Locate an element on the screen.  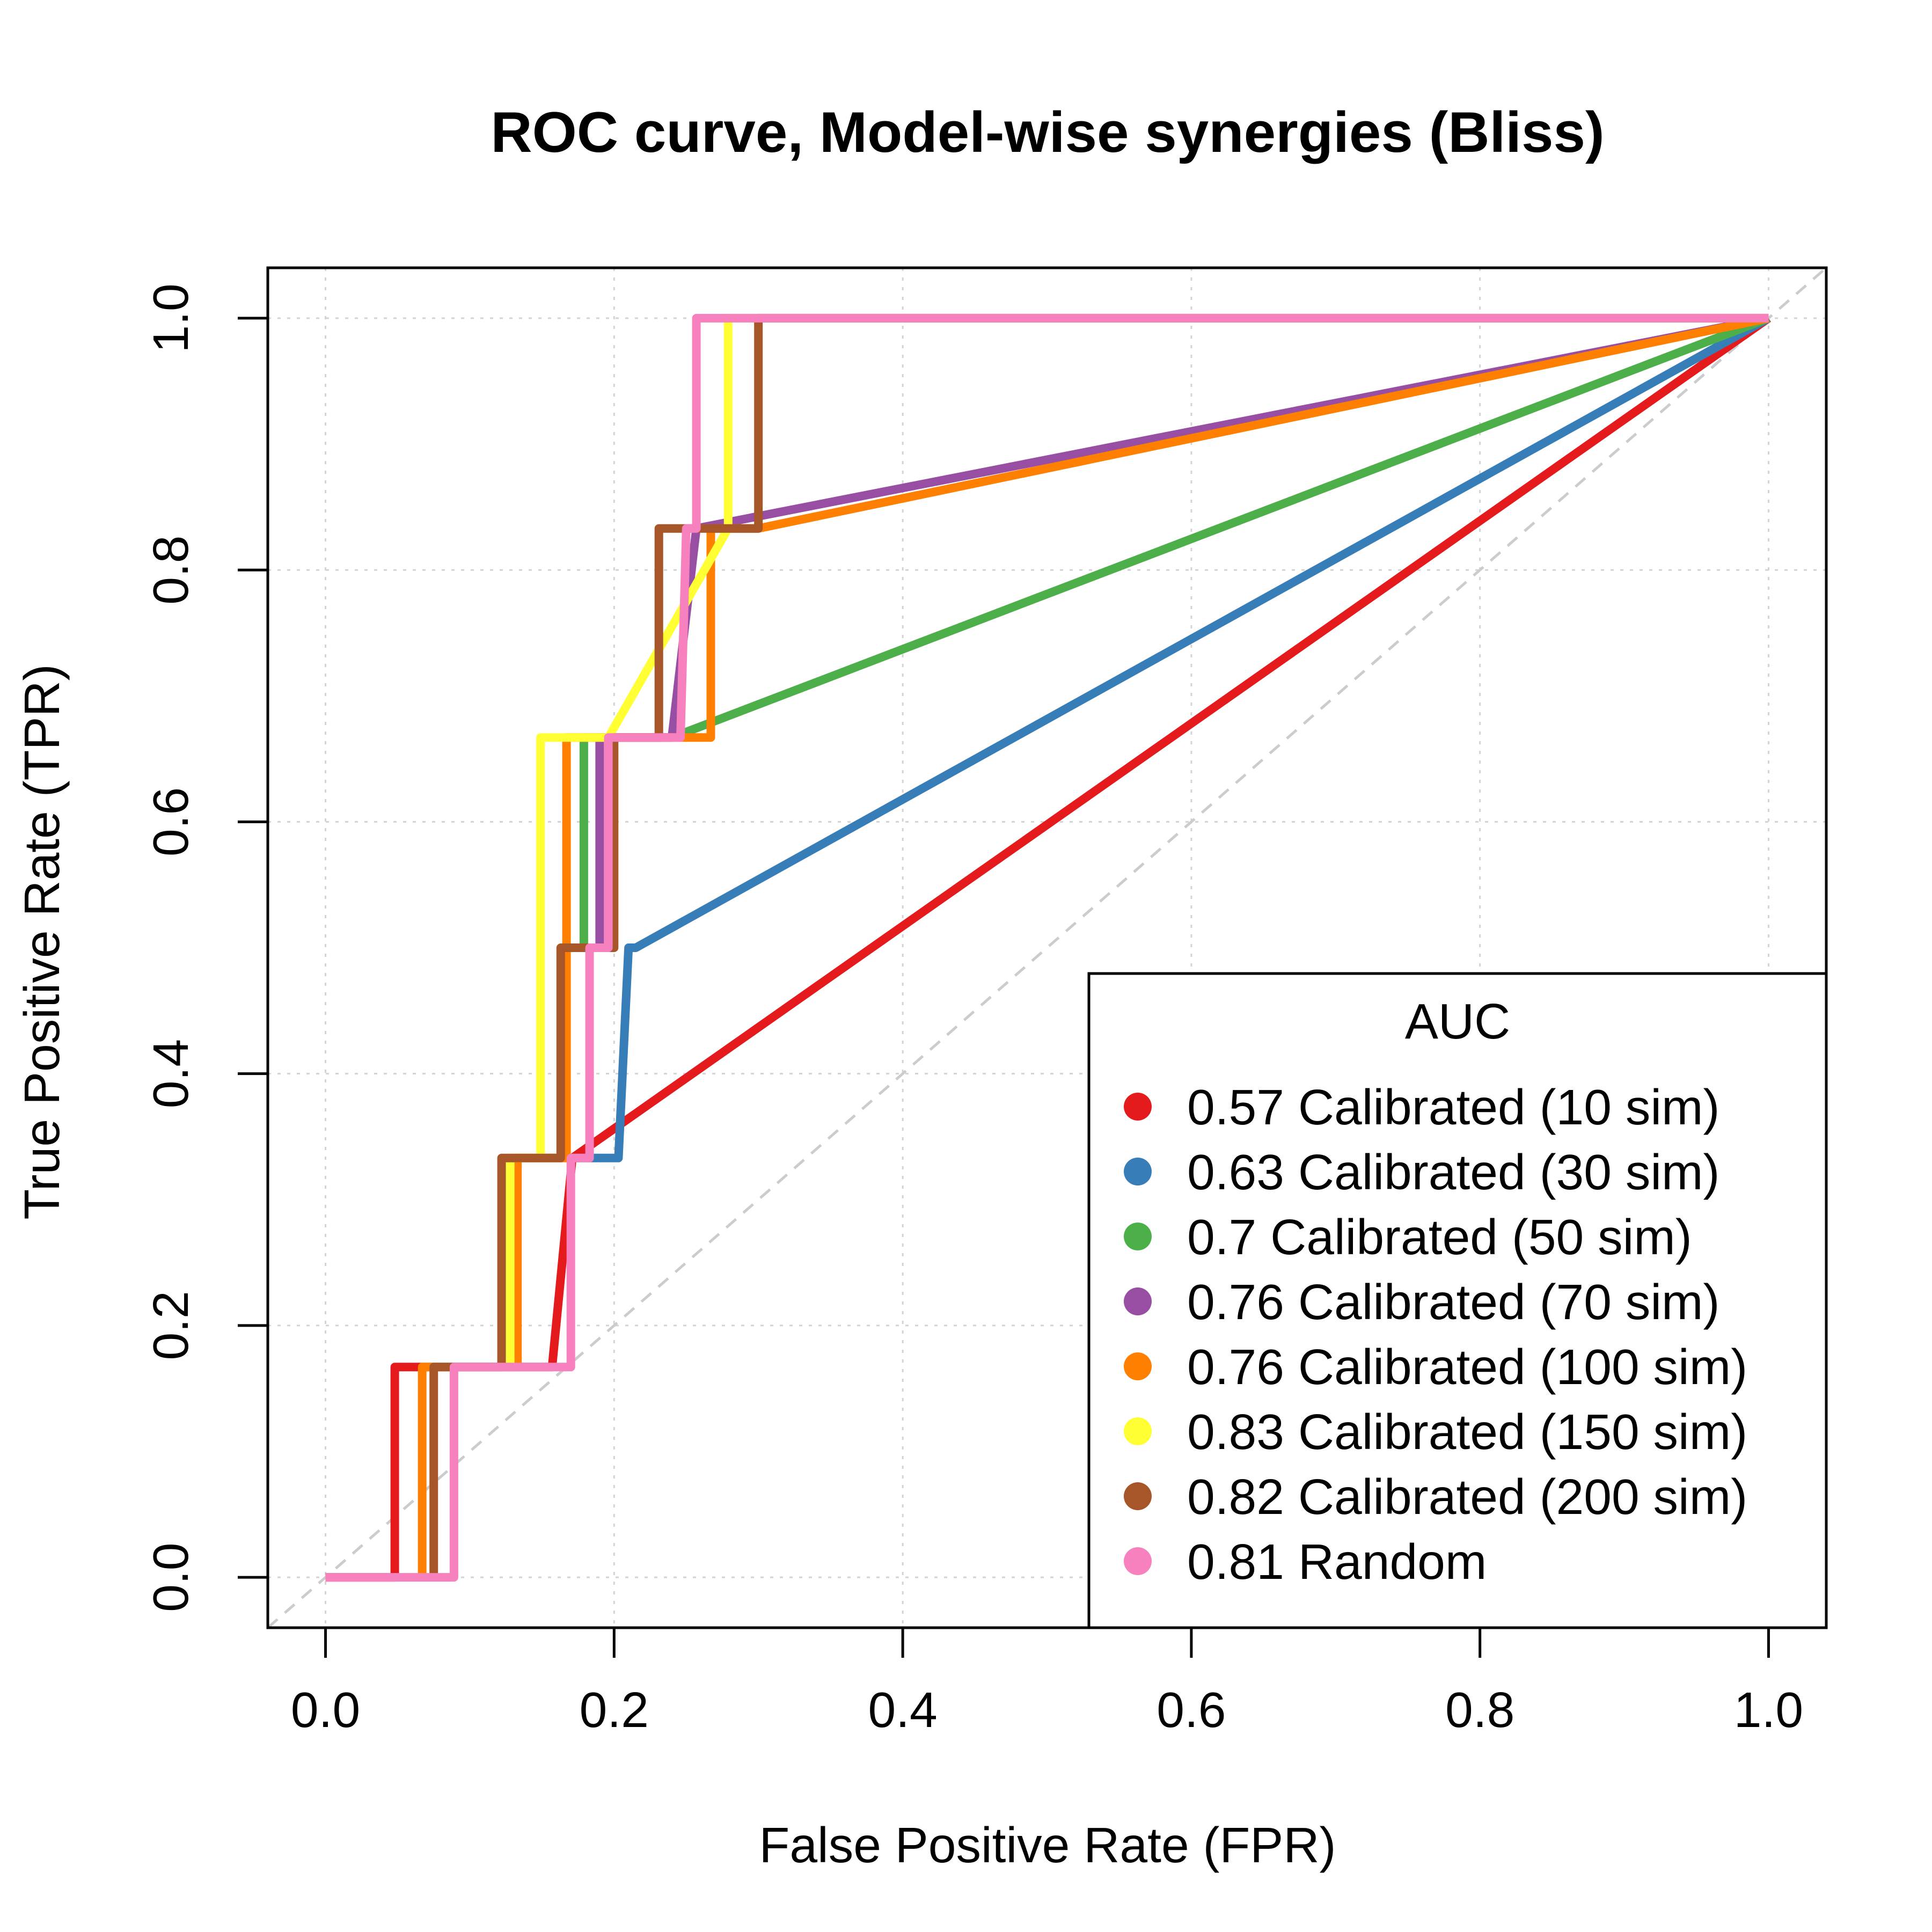
x-tick-label-1: 0.2 is located at coordinates (614, 1710).